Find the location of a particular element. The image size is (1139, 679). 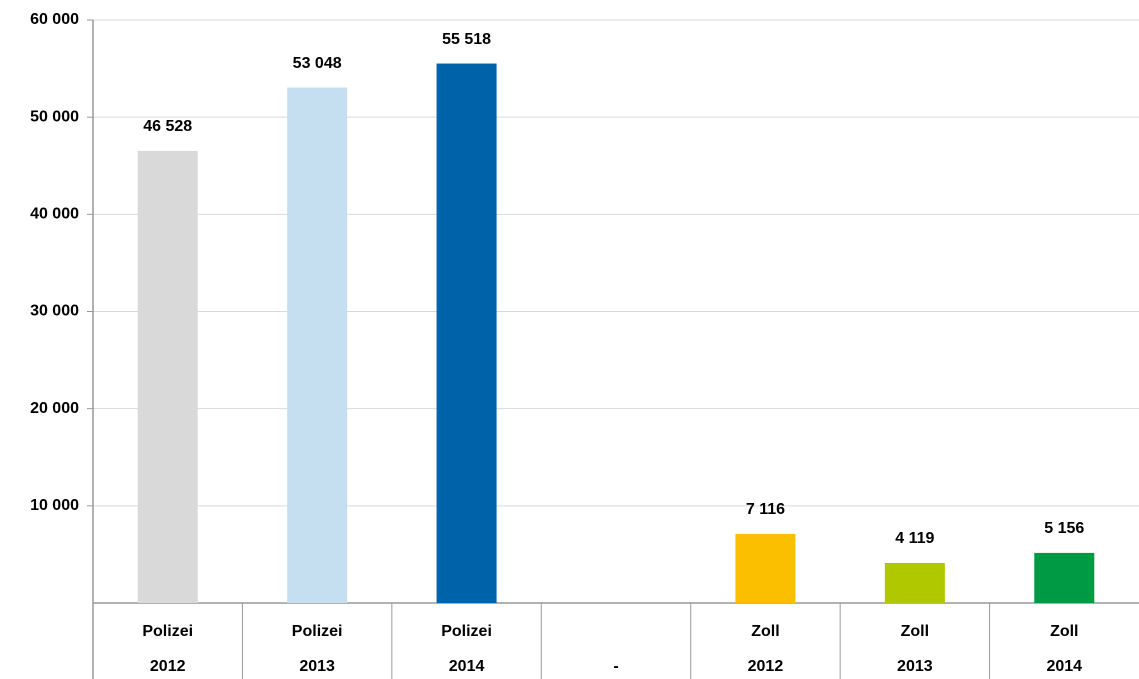

value-label: 5 156 is located at coordinates (1064, 528).